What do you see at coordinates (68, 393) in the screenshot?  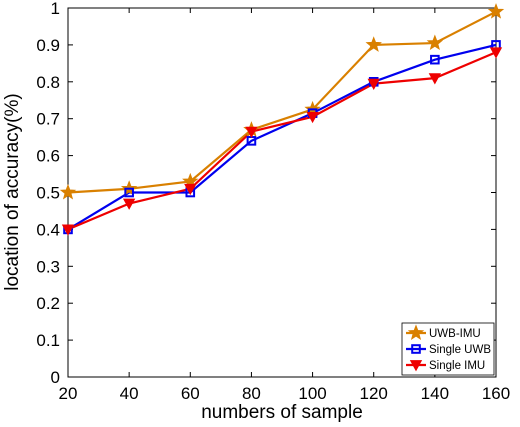 I see `x-tick-label: 20` at bounding box center [68, 393].